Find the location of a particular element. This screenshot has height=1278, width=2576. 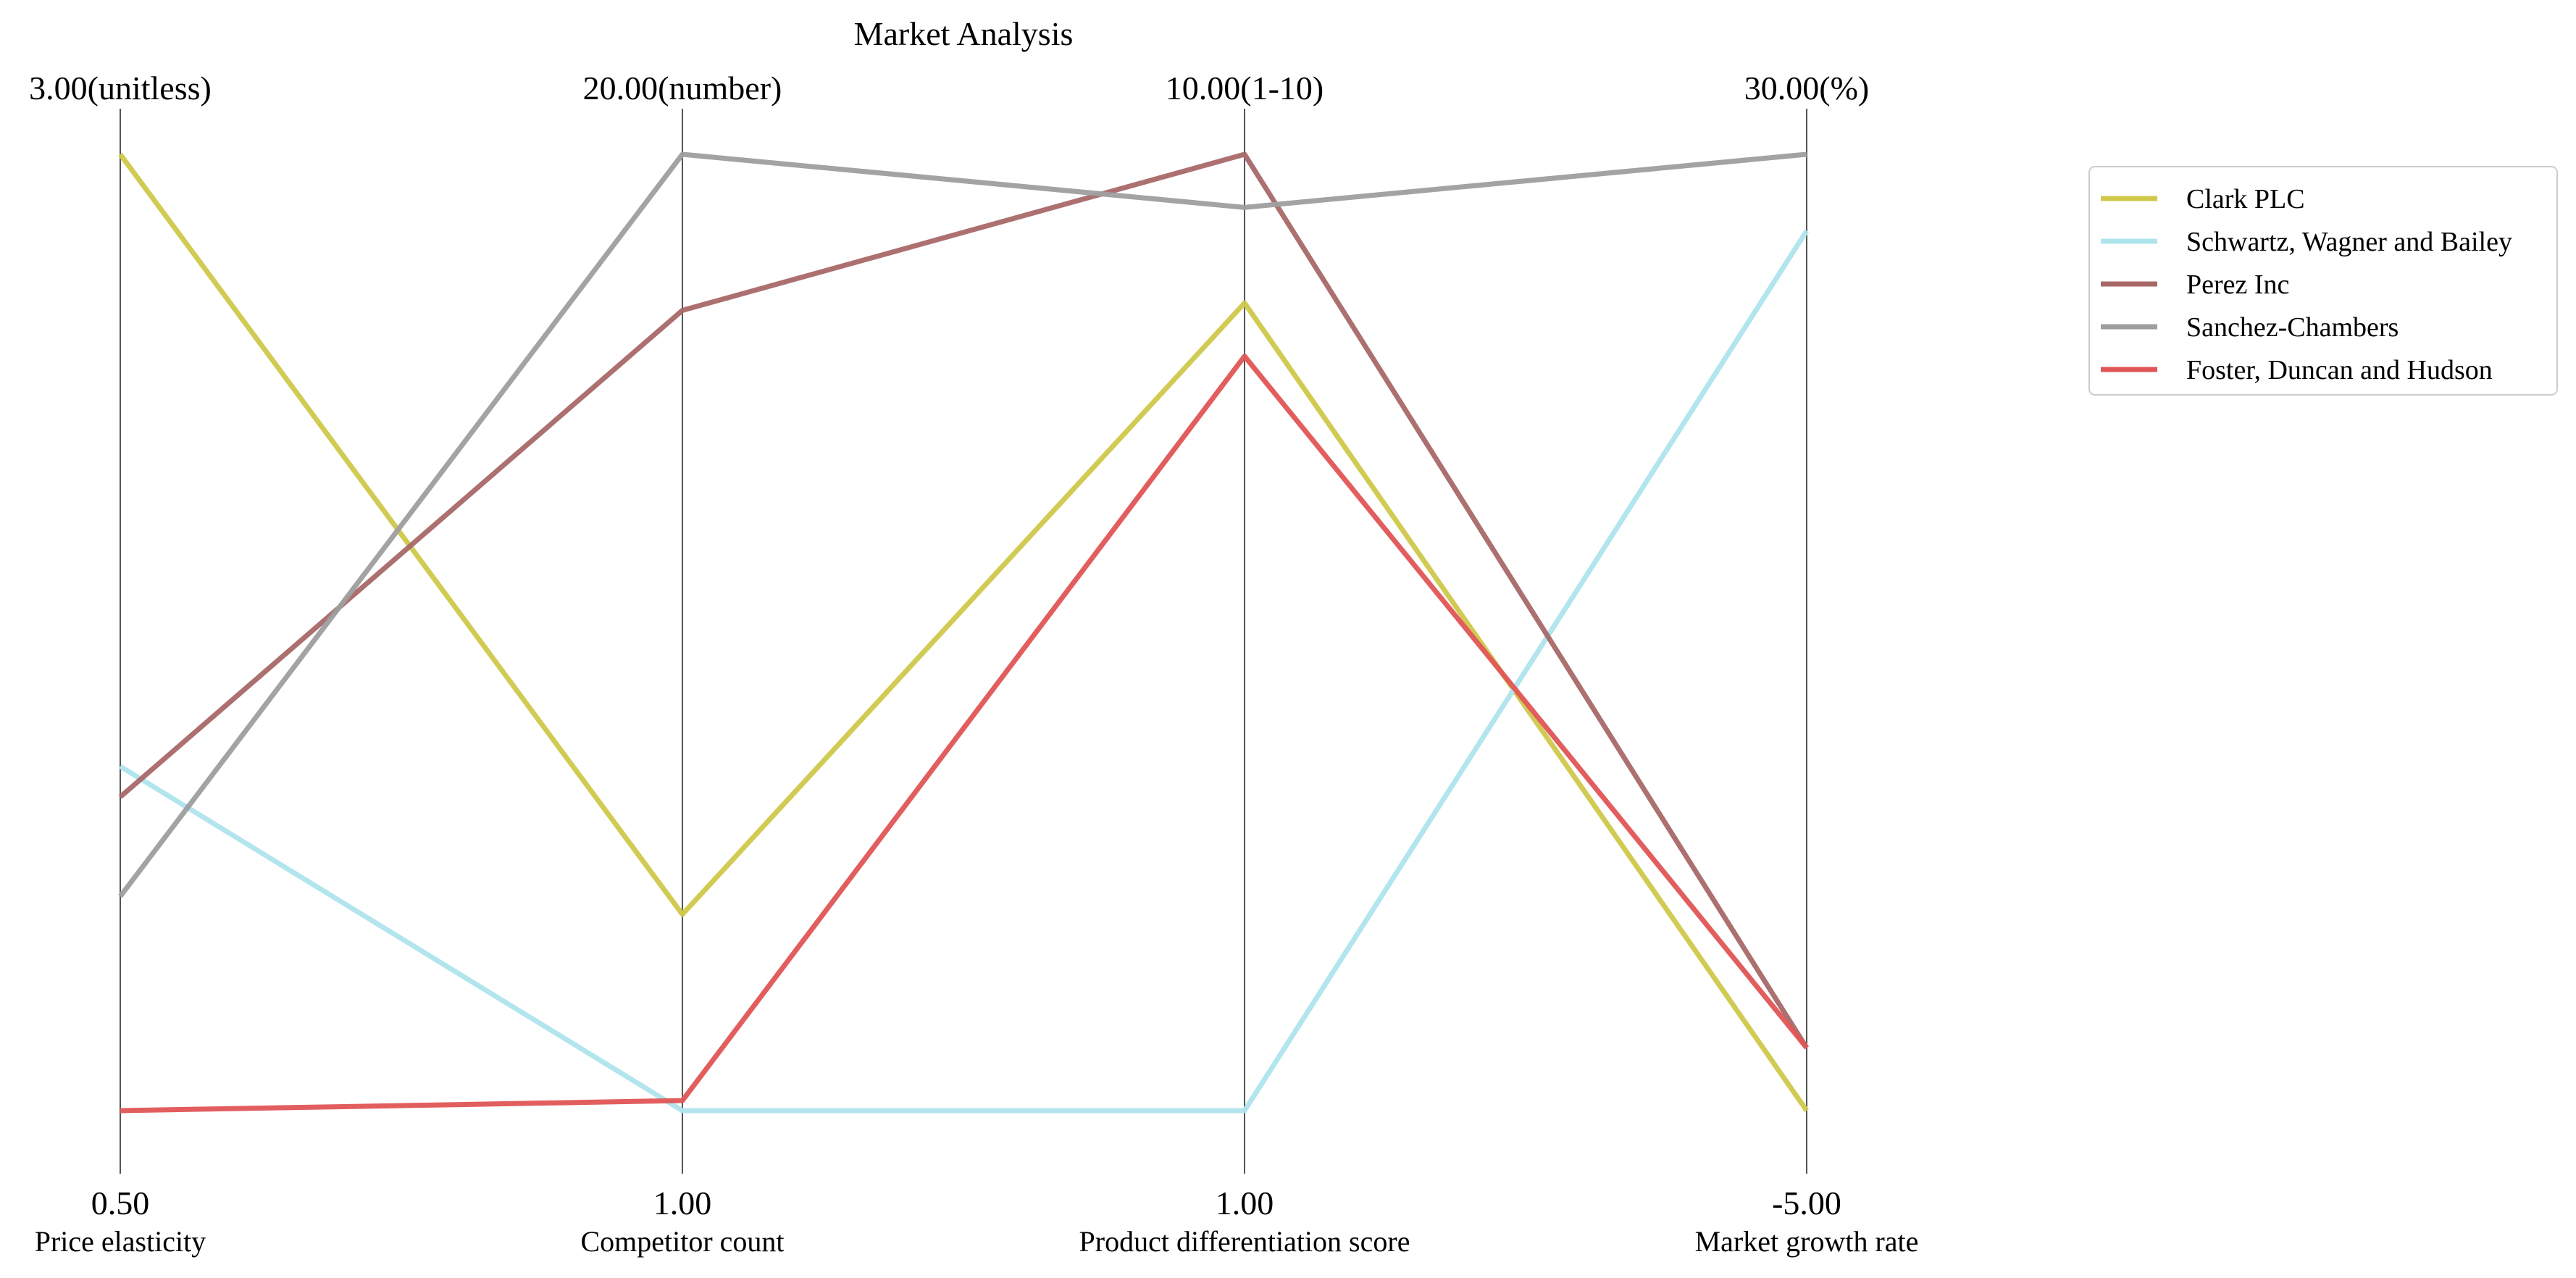

chart-title: Market Analysis is located at coordinates (964, 33).